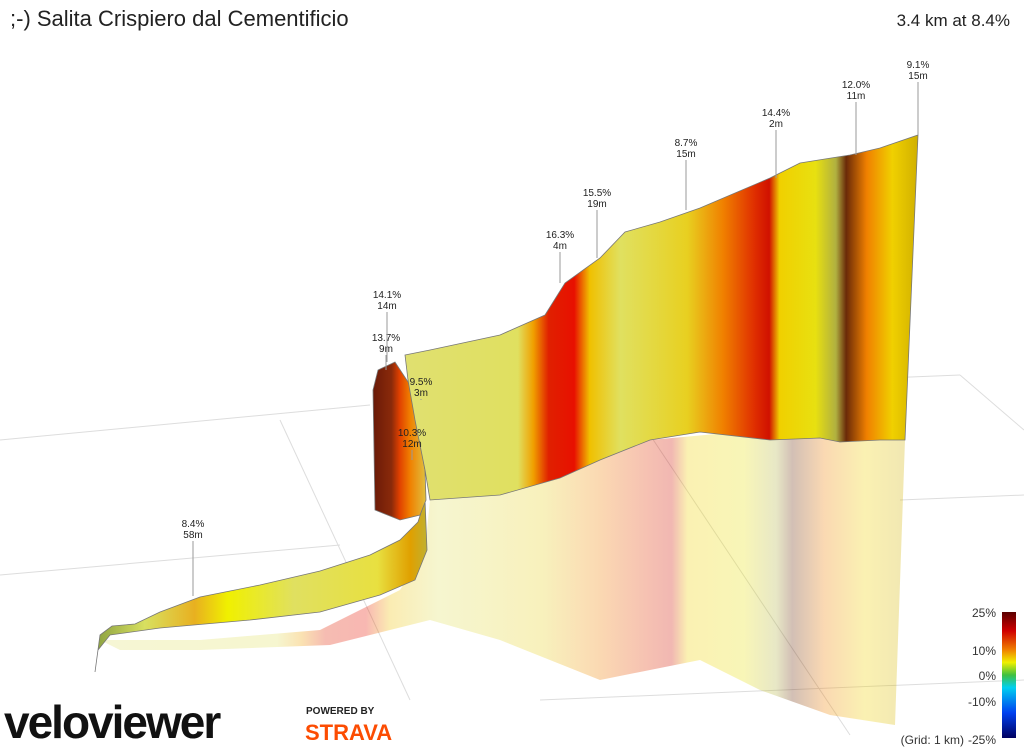  What do you see at coordinates (348, 732) in the screenshot?
I see `strava-logo: STRAVA` at bounding box center [348, 732].